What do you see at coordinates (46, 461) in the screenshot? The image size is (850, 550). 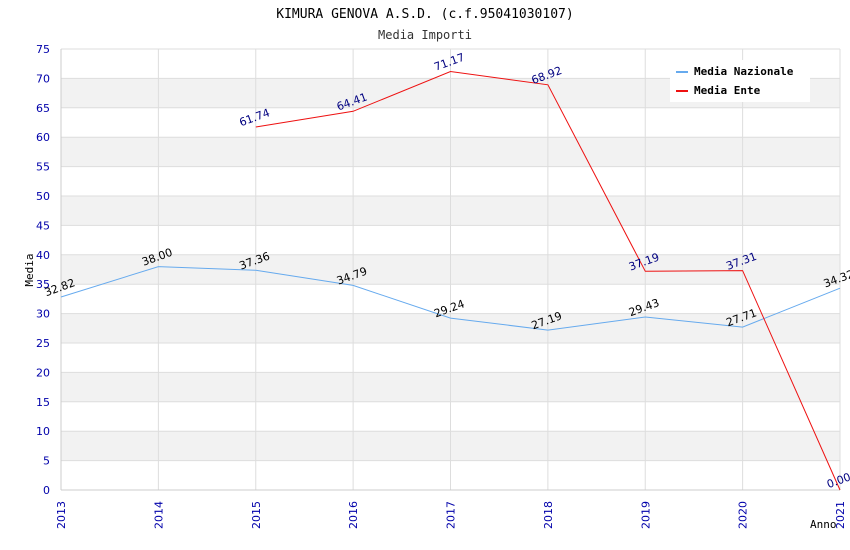 I see `y-tick-label: 5` at bounding box center [46, 461].